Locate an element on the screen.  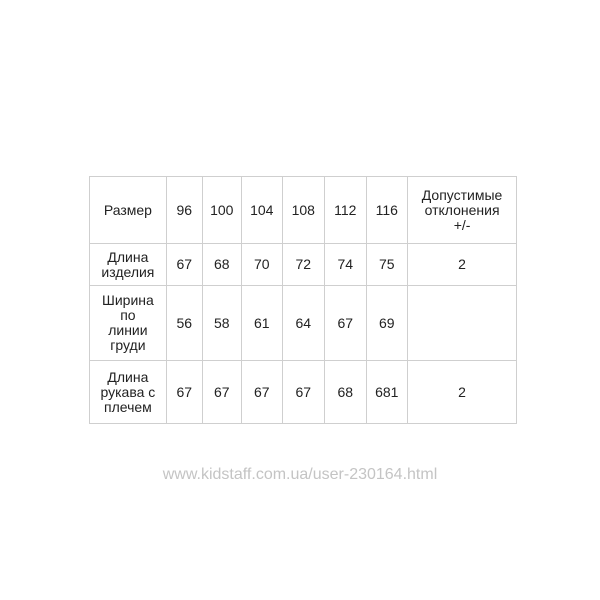
header-cell: Размер is located at coordinates (128, 210).